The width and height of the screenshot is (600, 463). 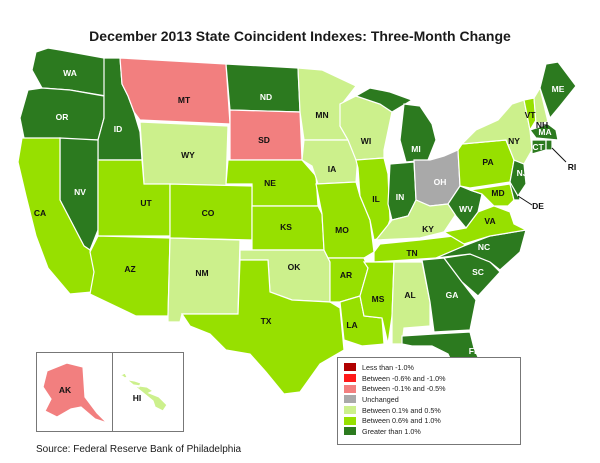 I want to click on label-wa: WA, so click(x=70, y=73).